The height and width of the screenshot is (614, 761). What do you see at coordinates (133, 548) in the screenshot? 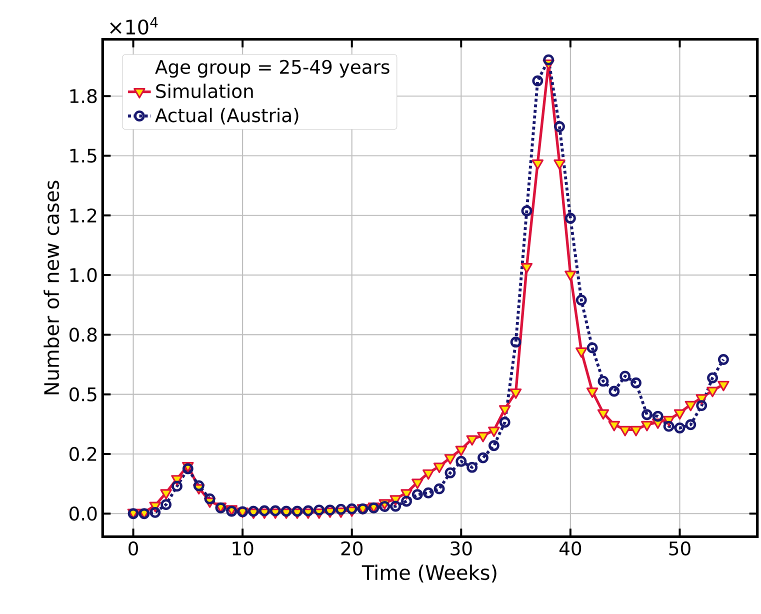
I see `x-tick-label: 0` at bounding box center [133, 548].